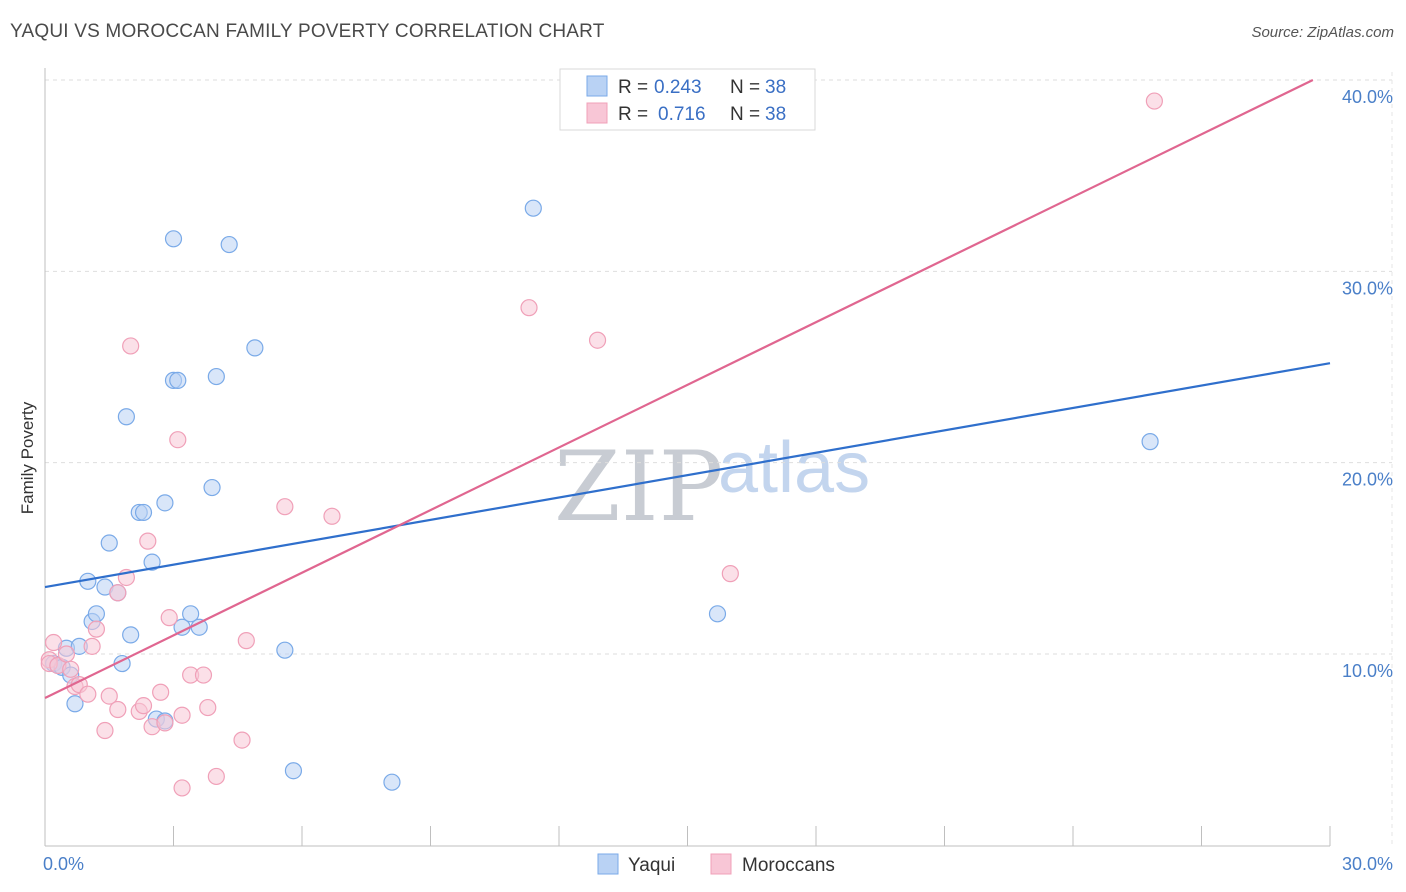 The height and width of the screenshot is (892, 1406). I want to click on x-tick-labels: 0.0% 30.0%, so click(718, 864).